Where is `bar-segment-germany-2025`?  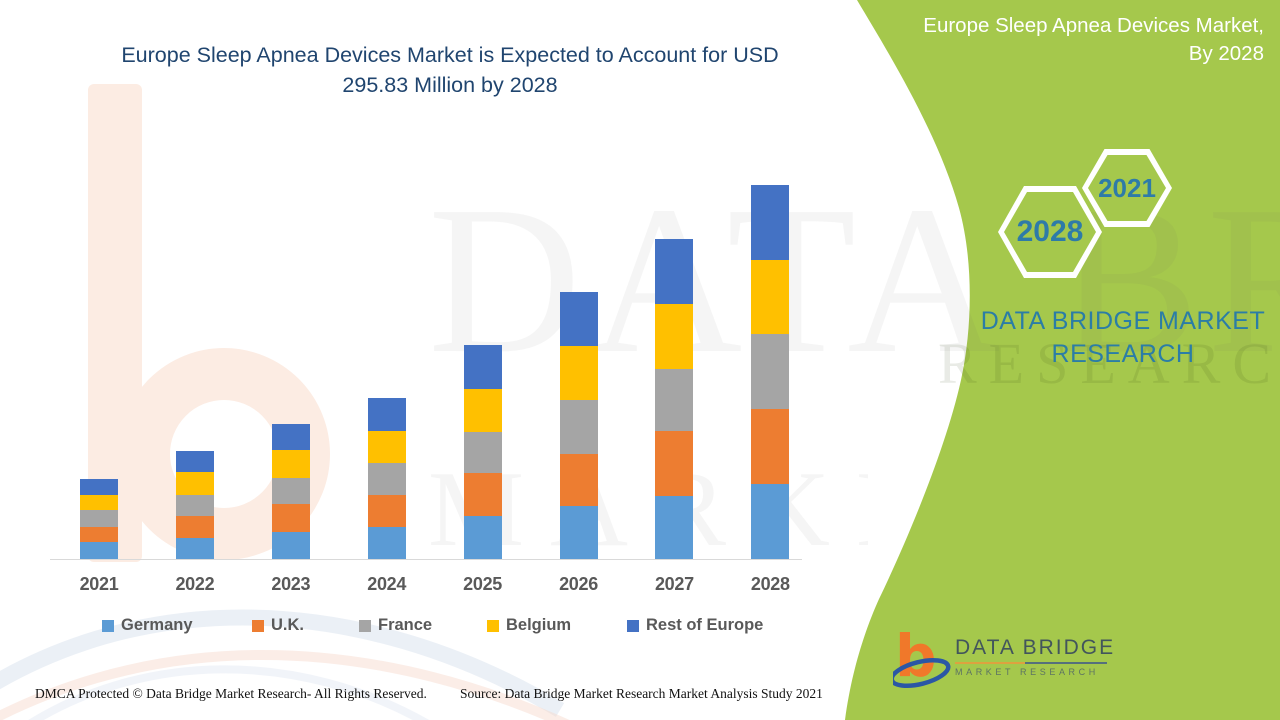
bar-segment-germany-2025 is located at coordinates (482, 537).